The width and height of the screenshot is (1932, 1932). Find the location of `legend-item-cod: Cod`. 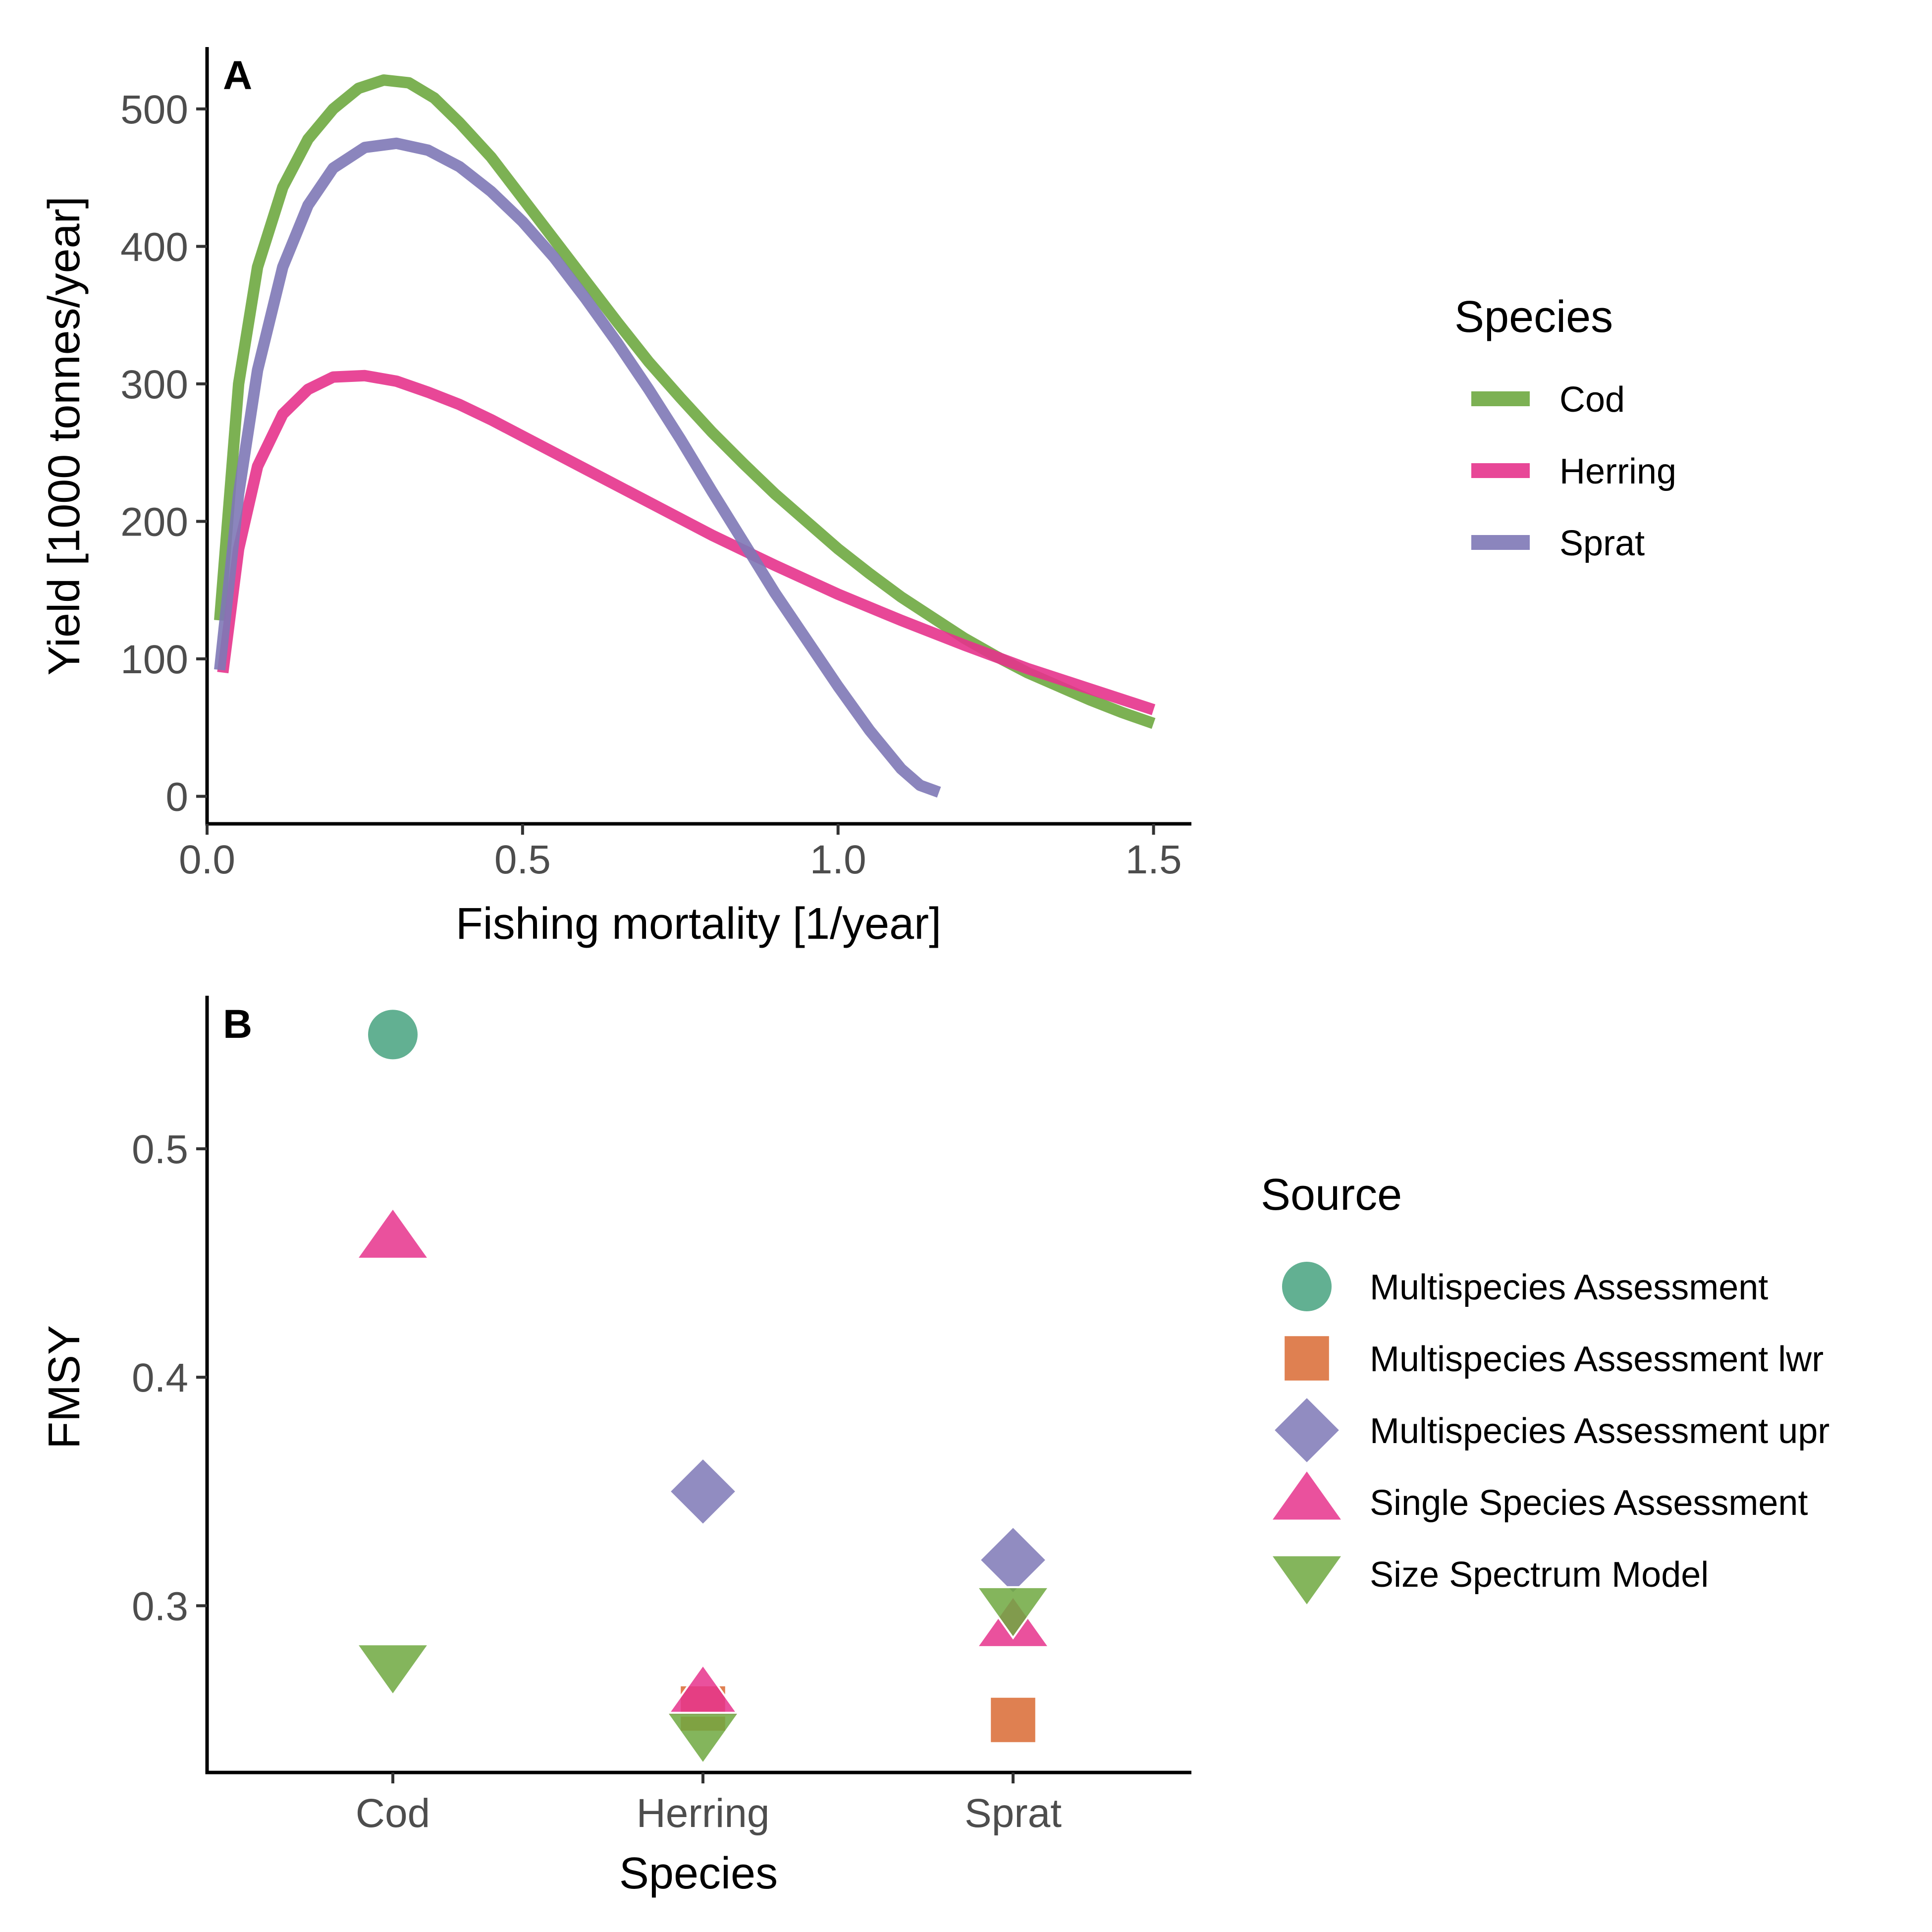

legend-item-cod: Cod is located at coordinates (1548, 400).